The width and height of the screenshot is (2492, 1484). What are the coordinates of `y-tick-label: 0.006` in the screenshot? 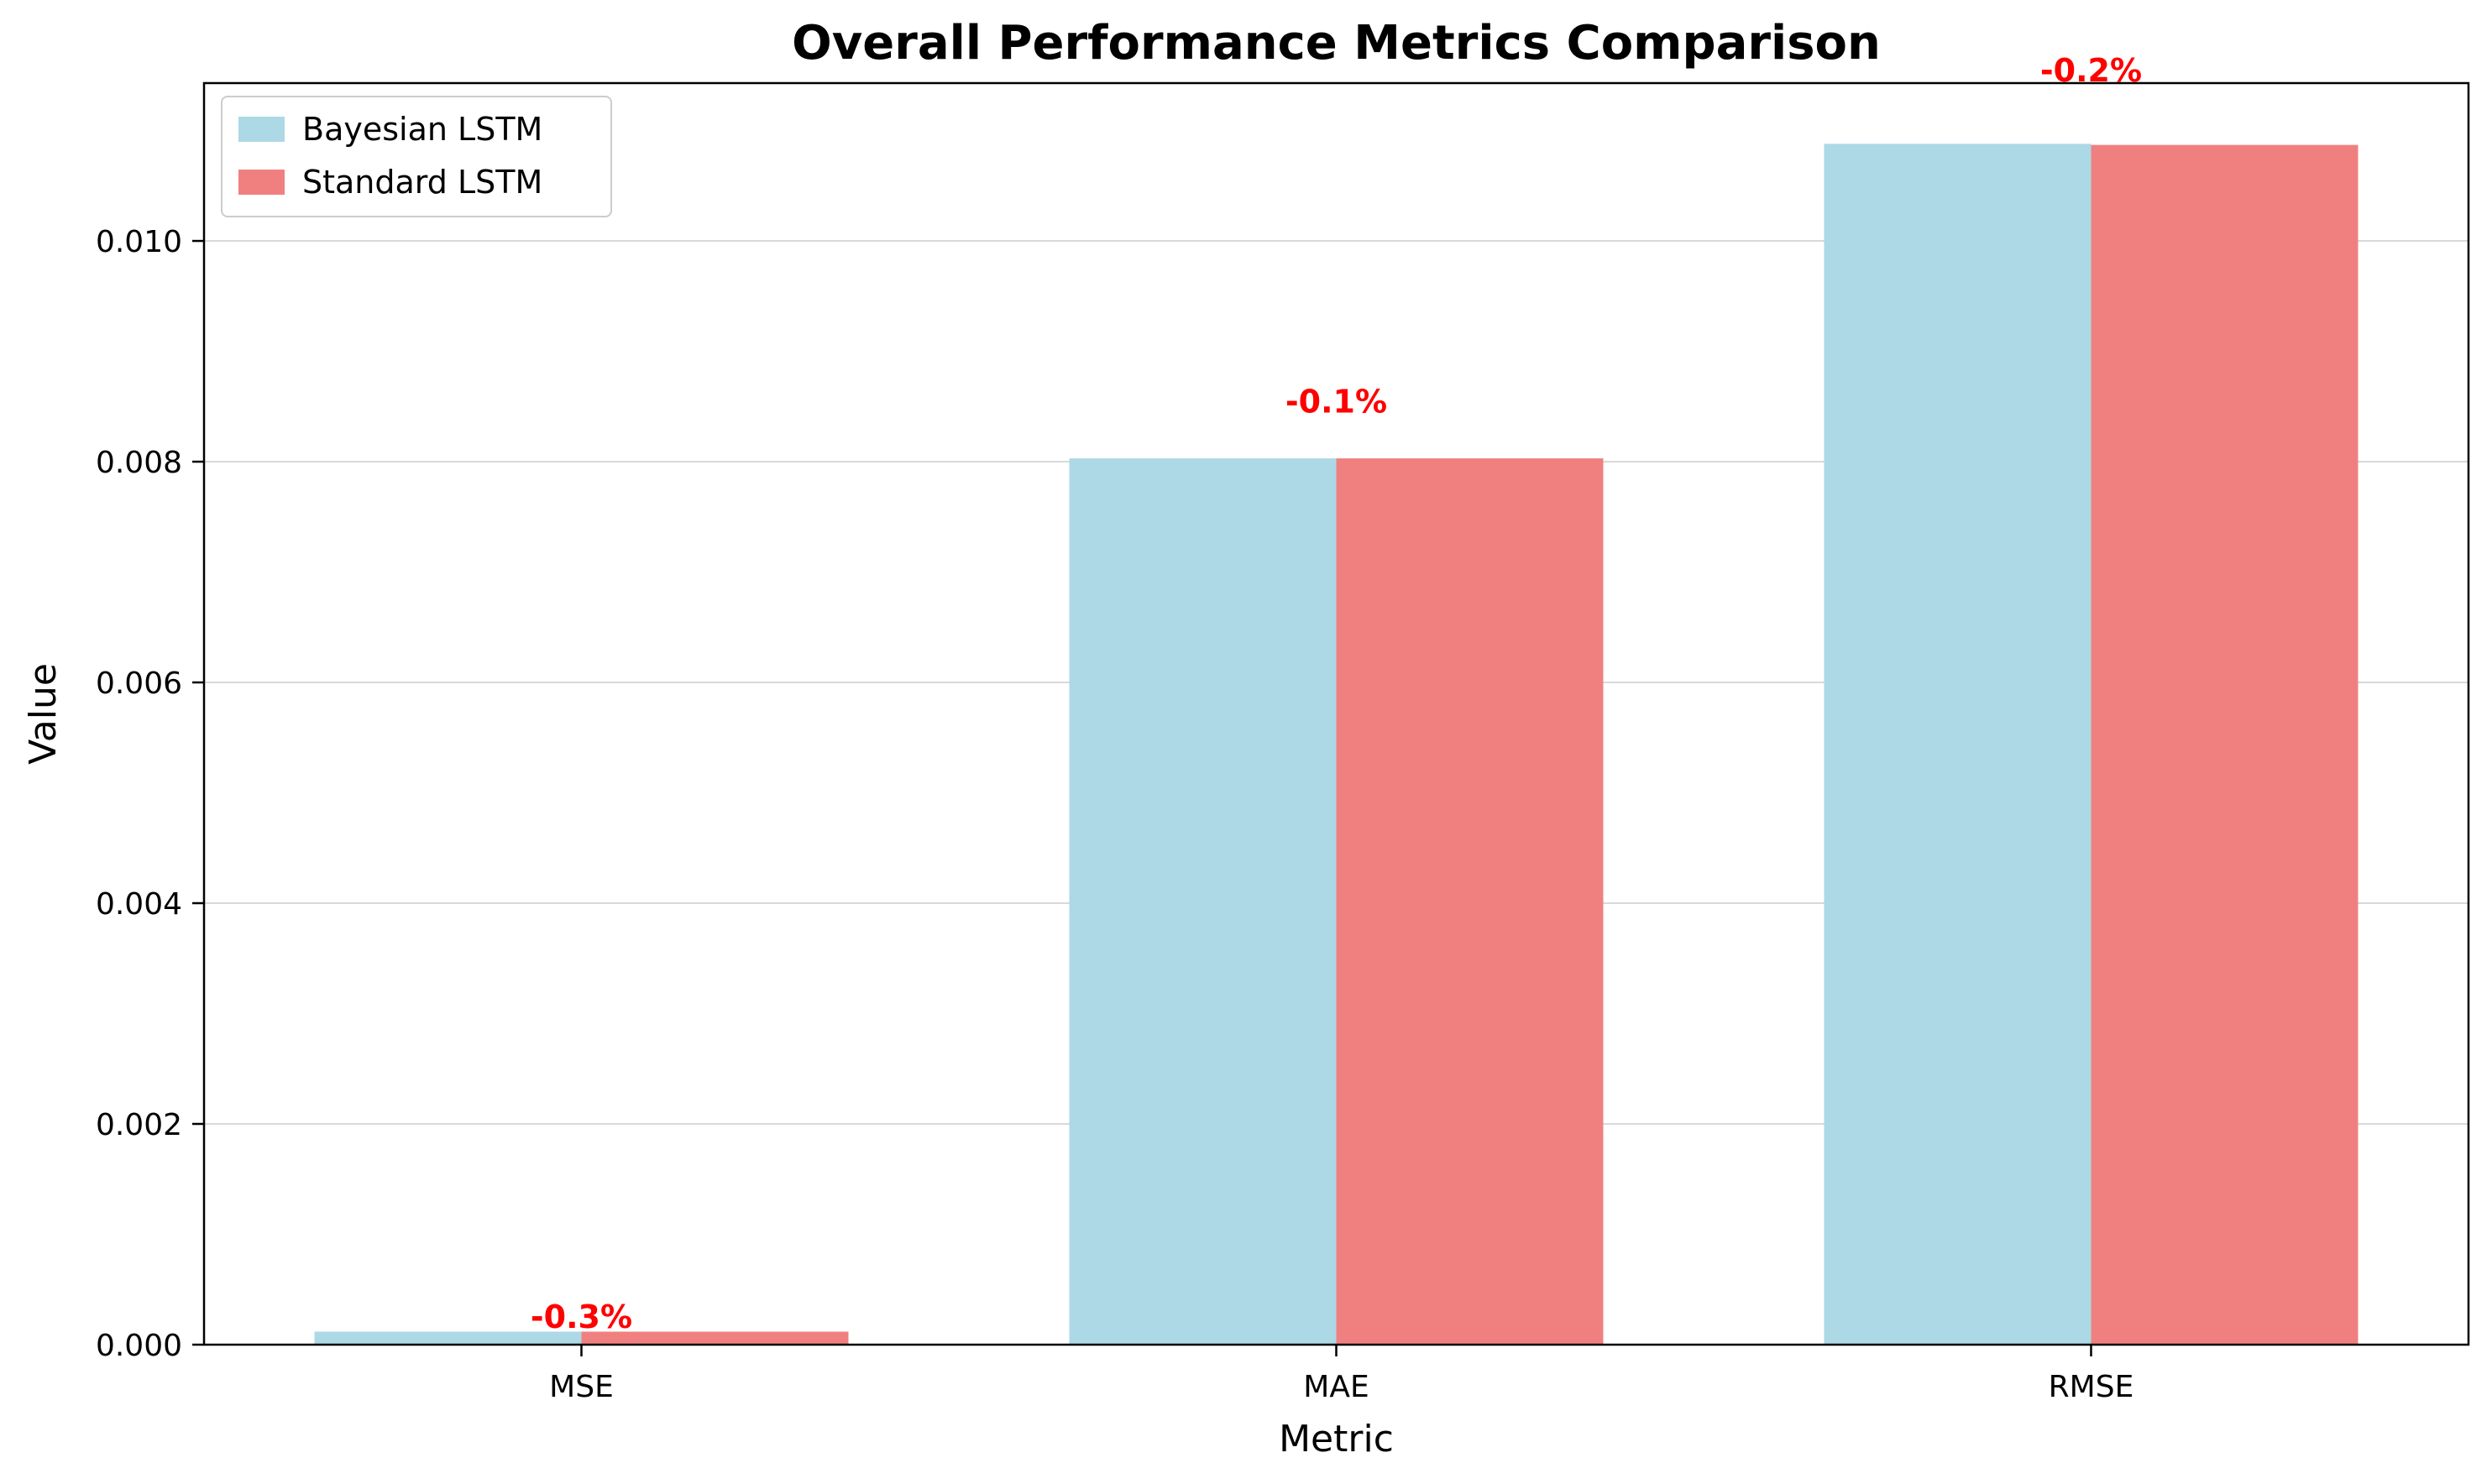 It's located at (139, 683).